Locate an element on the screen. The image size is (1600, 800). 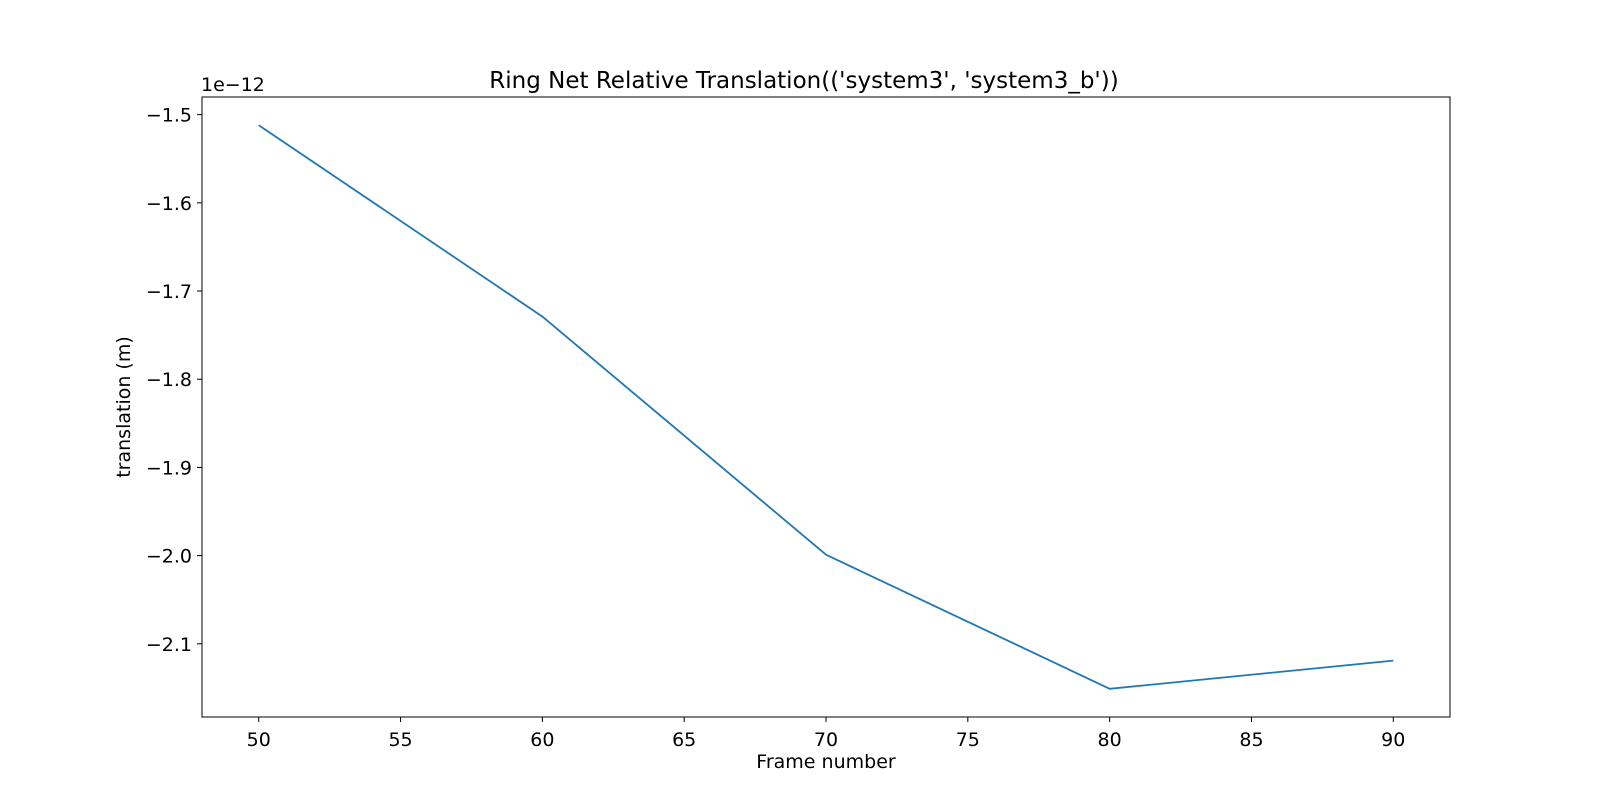
x-tick-label: 75 is located at coordinates (968, 740).